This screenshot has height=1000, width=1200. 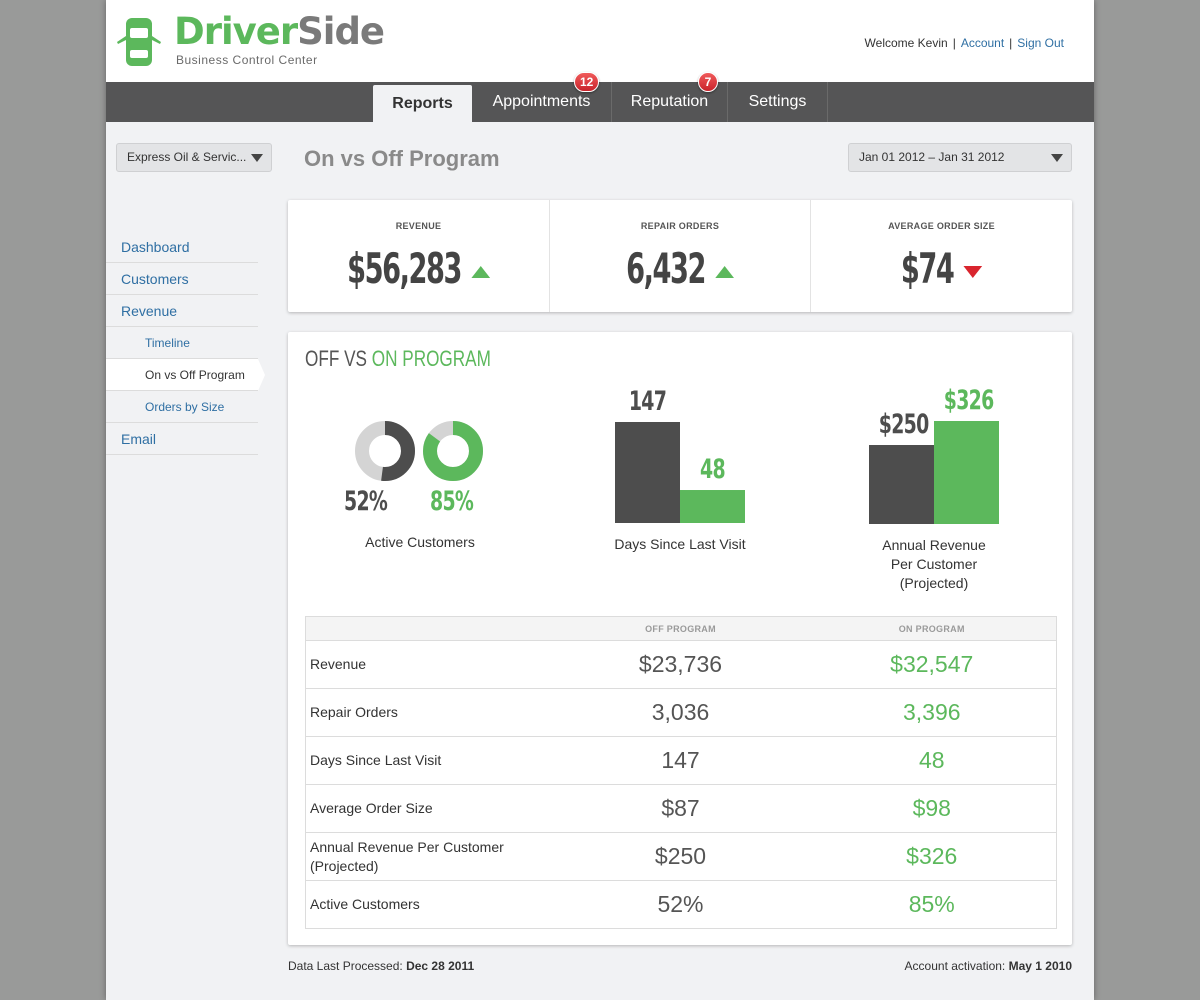 I want to click on tab-appointments: Appointments 12, so click(x=542, y=97).